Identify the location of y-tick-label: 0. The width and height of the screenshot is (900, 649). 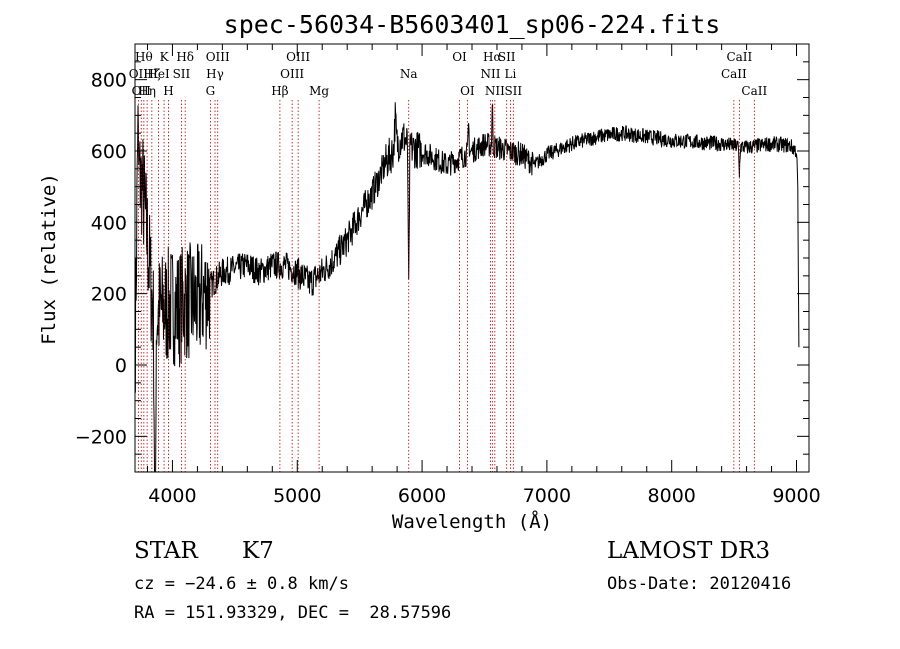
(121, 366).